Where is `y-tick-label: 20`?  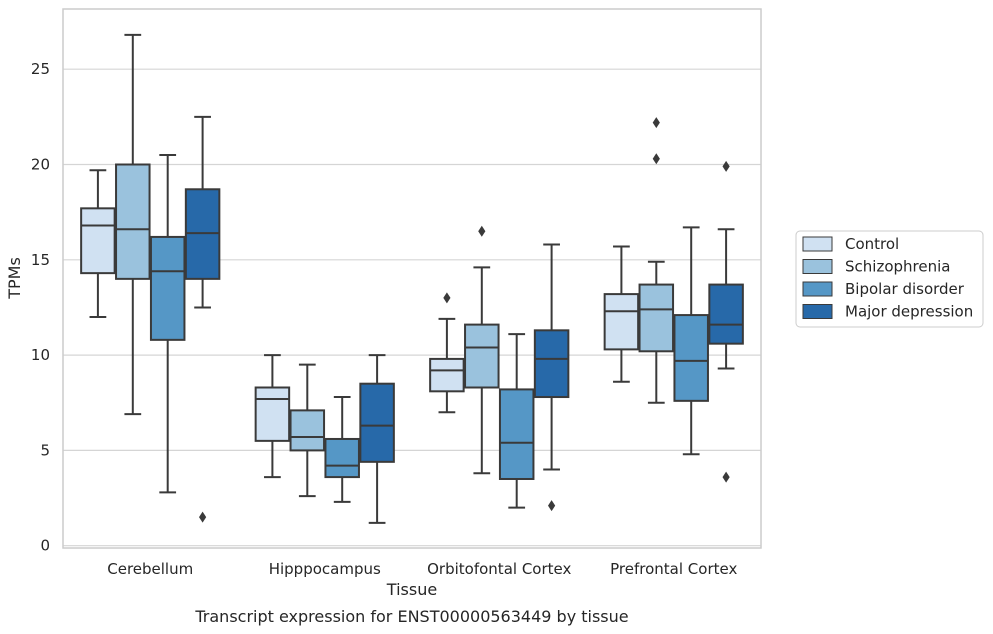
y-tick-label: 20 is located at coordinates (40, 165).